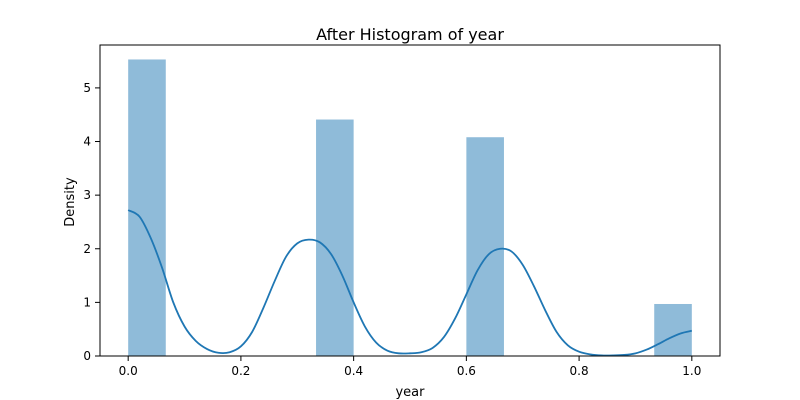  I want to click on x-tick-label: 0.4, so click(353, 371).